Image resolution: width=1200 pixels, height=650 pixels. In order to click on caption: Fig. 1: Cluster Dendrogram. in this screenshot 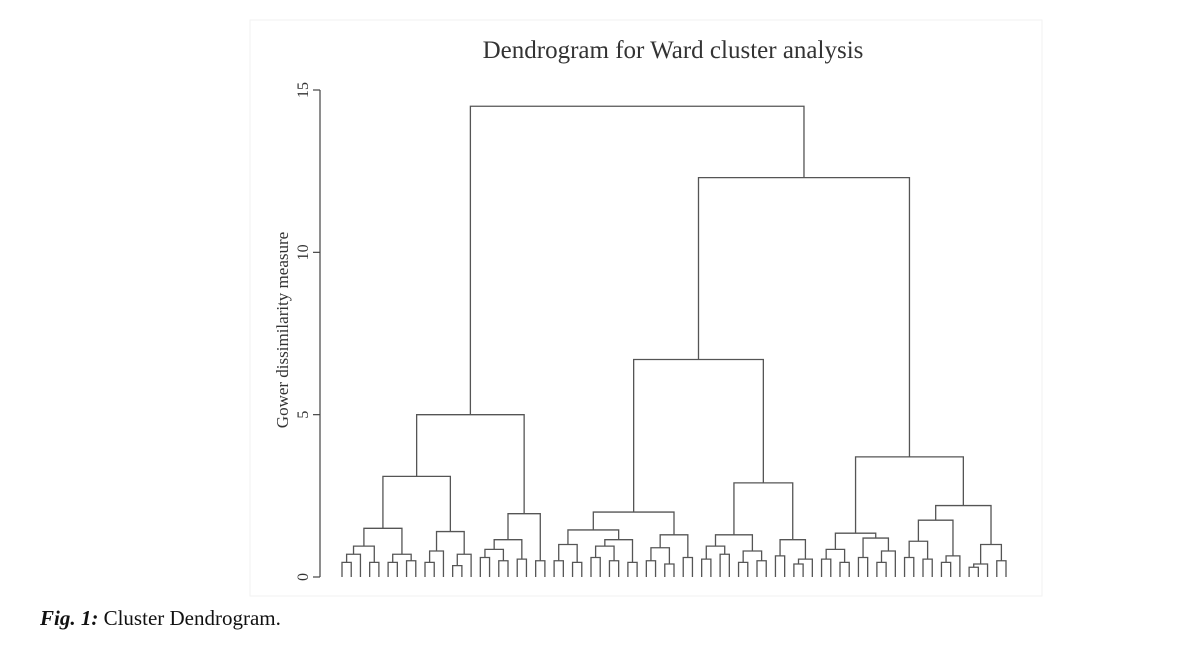, I will do `click(160, 618)`.